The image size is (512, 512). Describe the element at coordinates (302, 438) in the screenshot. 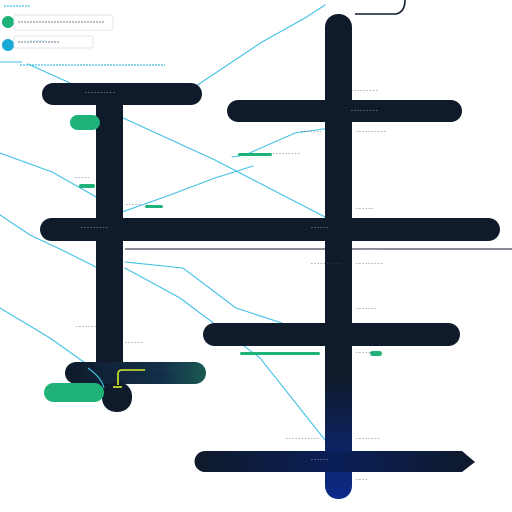

I see `tick-label: -----------` at that location.